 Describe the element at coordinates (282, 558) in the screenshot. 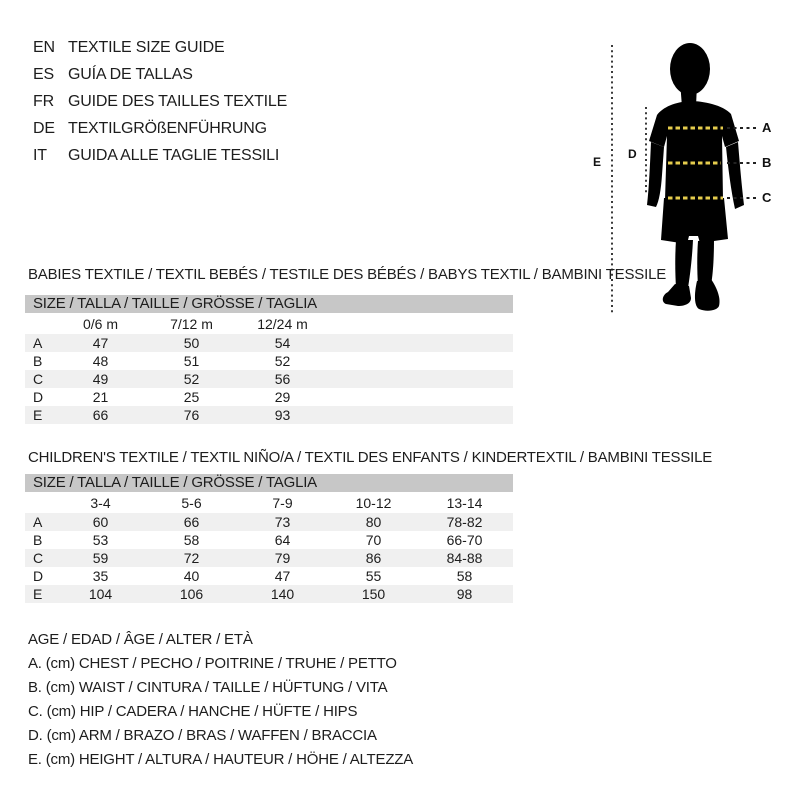

I see `cell: 79` at that location.